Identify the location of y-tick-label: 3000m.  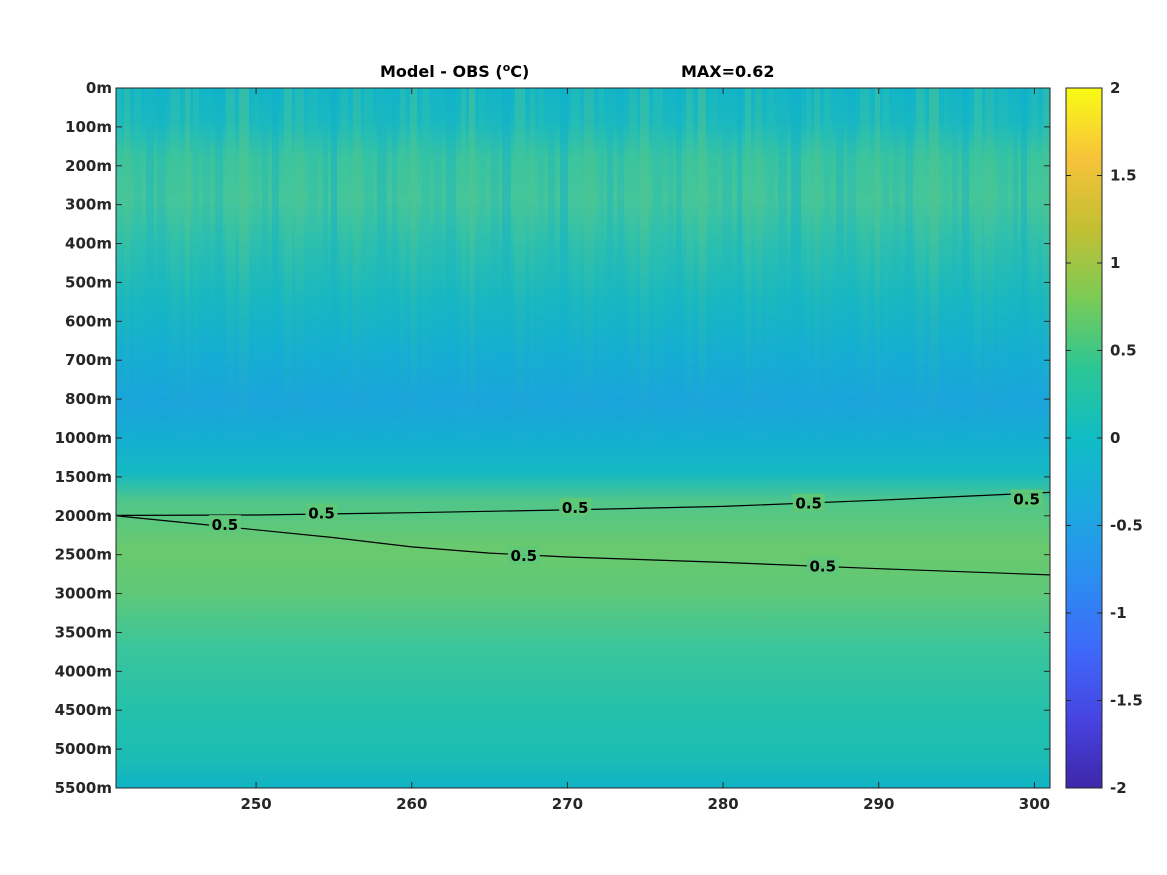
(83, 594).